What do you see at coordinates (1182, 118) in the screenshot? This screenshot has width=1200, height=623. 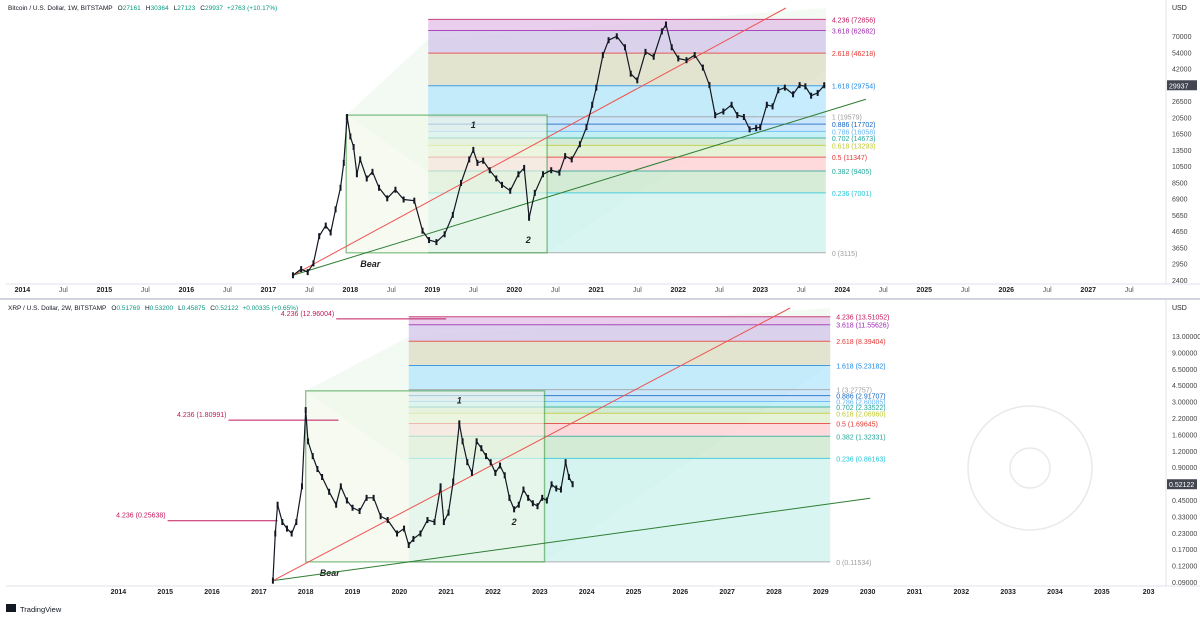 I see `price-axis-tick-label: 20500` at bounding box center [1182, 118].